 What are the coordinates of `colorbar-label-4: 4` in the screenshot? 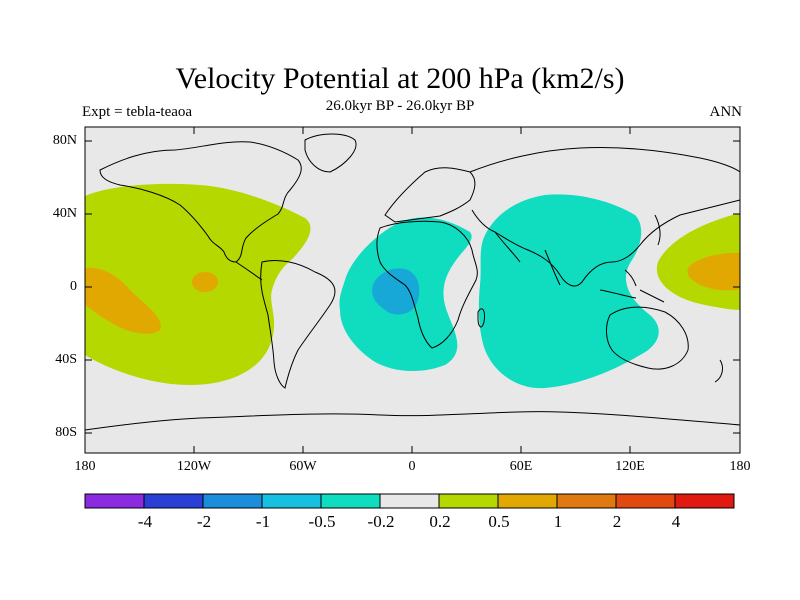 It's located at (676, 521).